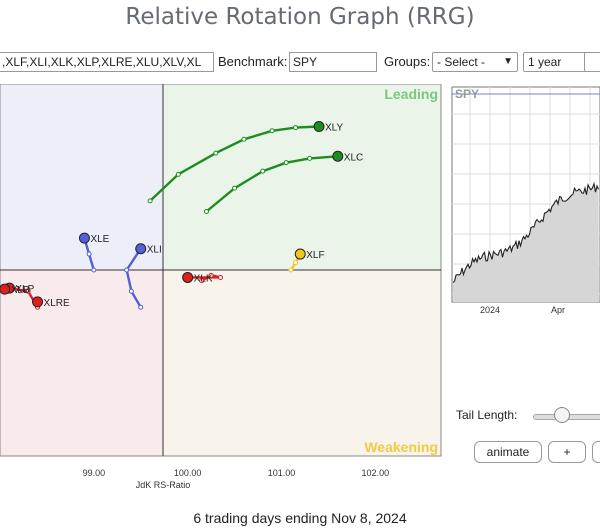  Describe the element at coordinates (315, 255) in the screenshot. I see `label-xlf: XLF` at that location.